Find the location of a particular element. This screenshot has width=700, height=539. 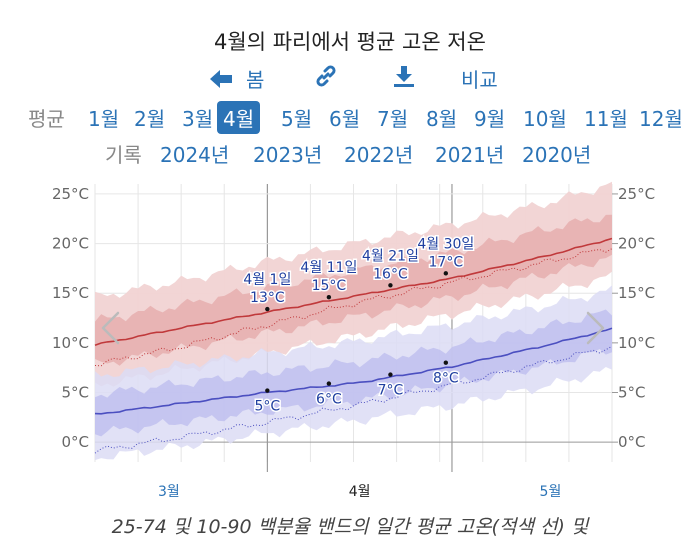

annotation-low-label: 5°C is located at coordinates (267, 407).